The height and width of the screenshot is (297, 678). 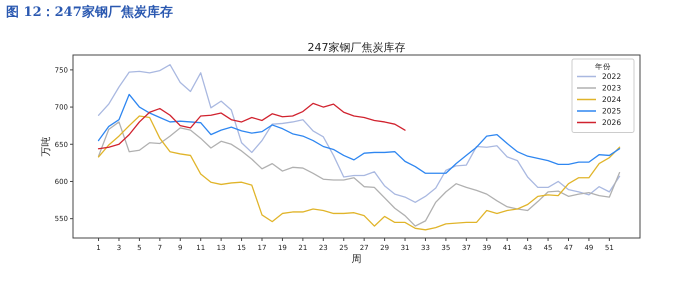 What do you see at coordinates (89, 12) in the screenshot?
I see `caption: 图 12：247家钢厂焦炭库存` at bounding box center [89, 12].